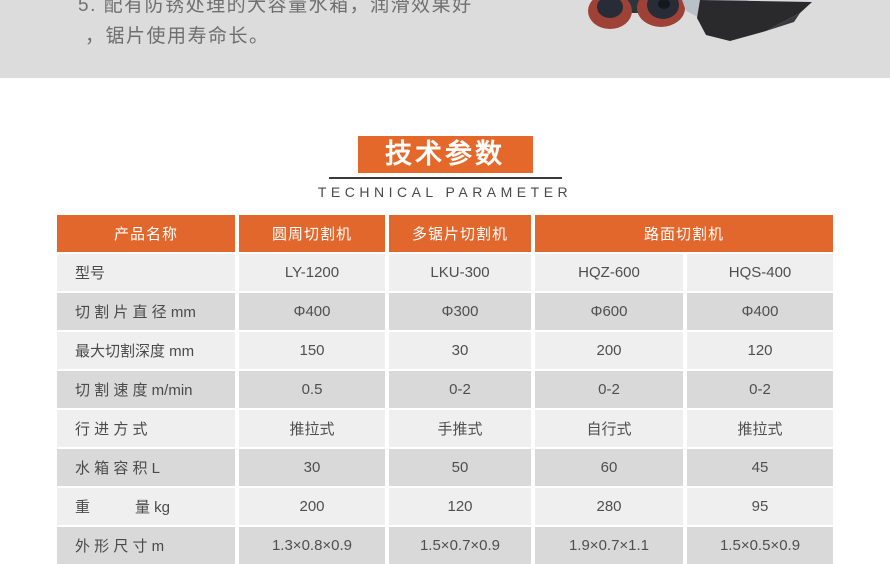  Describe the element at coordinates (146, 428) in the screenshot. I see `param-label: 行 进 方 式` at that location.